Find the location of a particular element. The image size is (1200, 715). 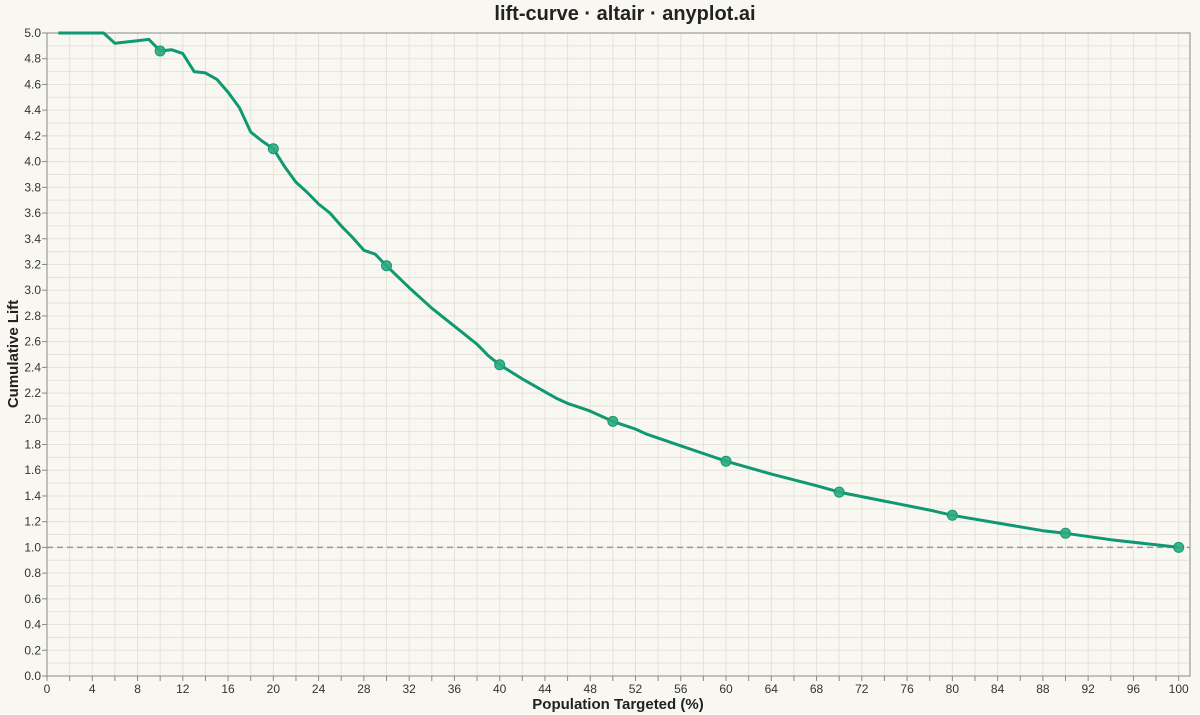

x-tick-label: 84 is located at coordinates (998, 689).